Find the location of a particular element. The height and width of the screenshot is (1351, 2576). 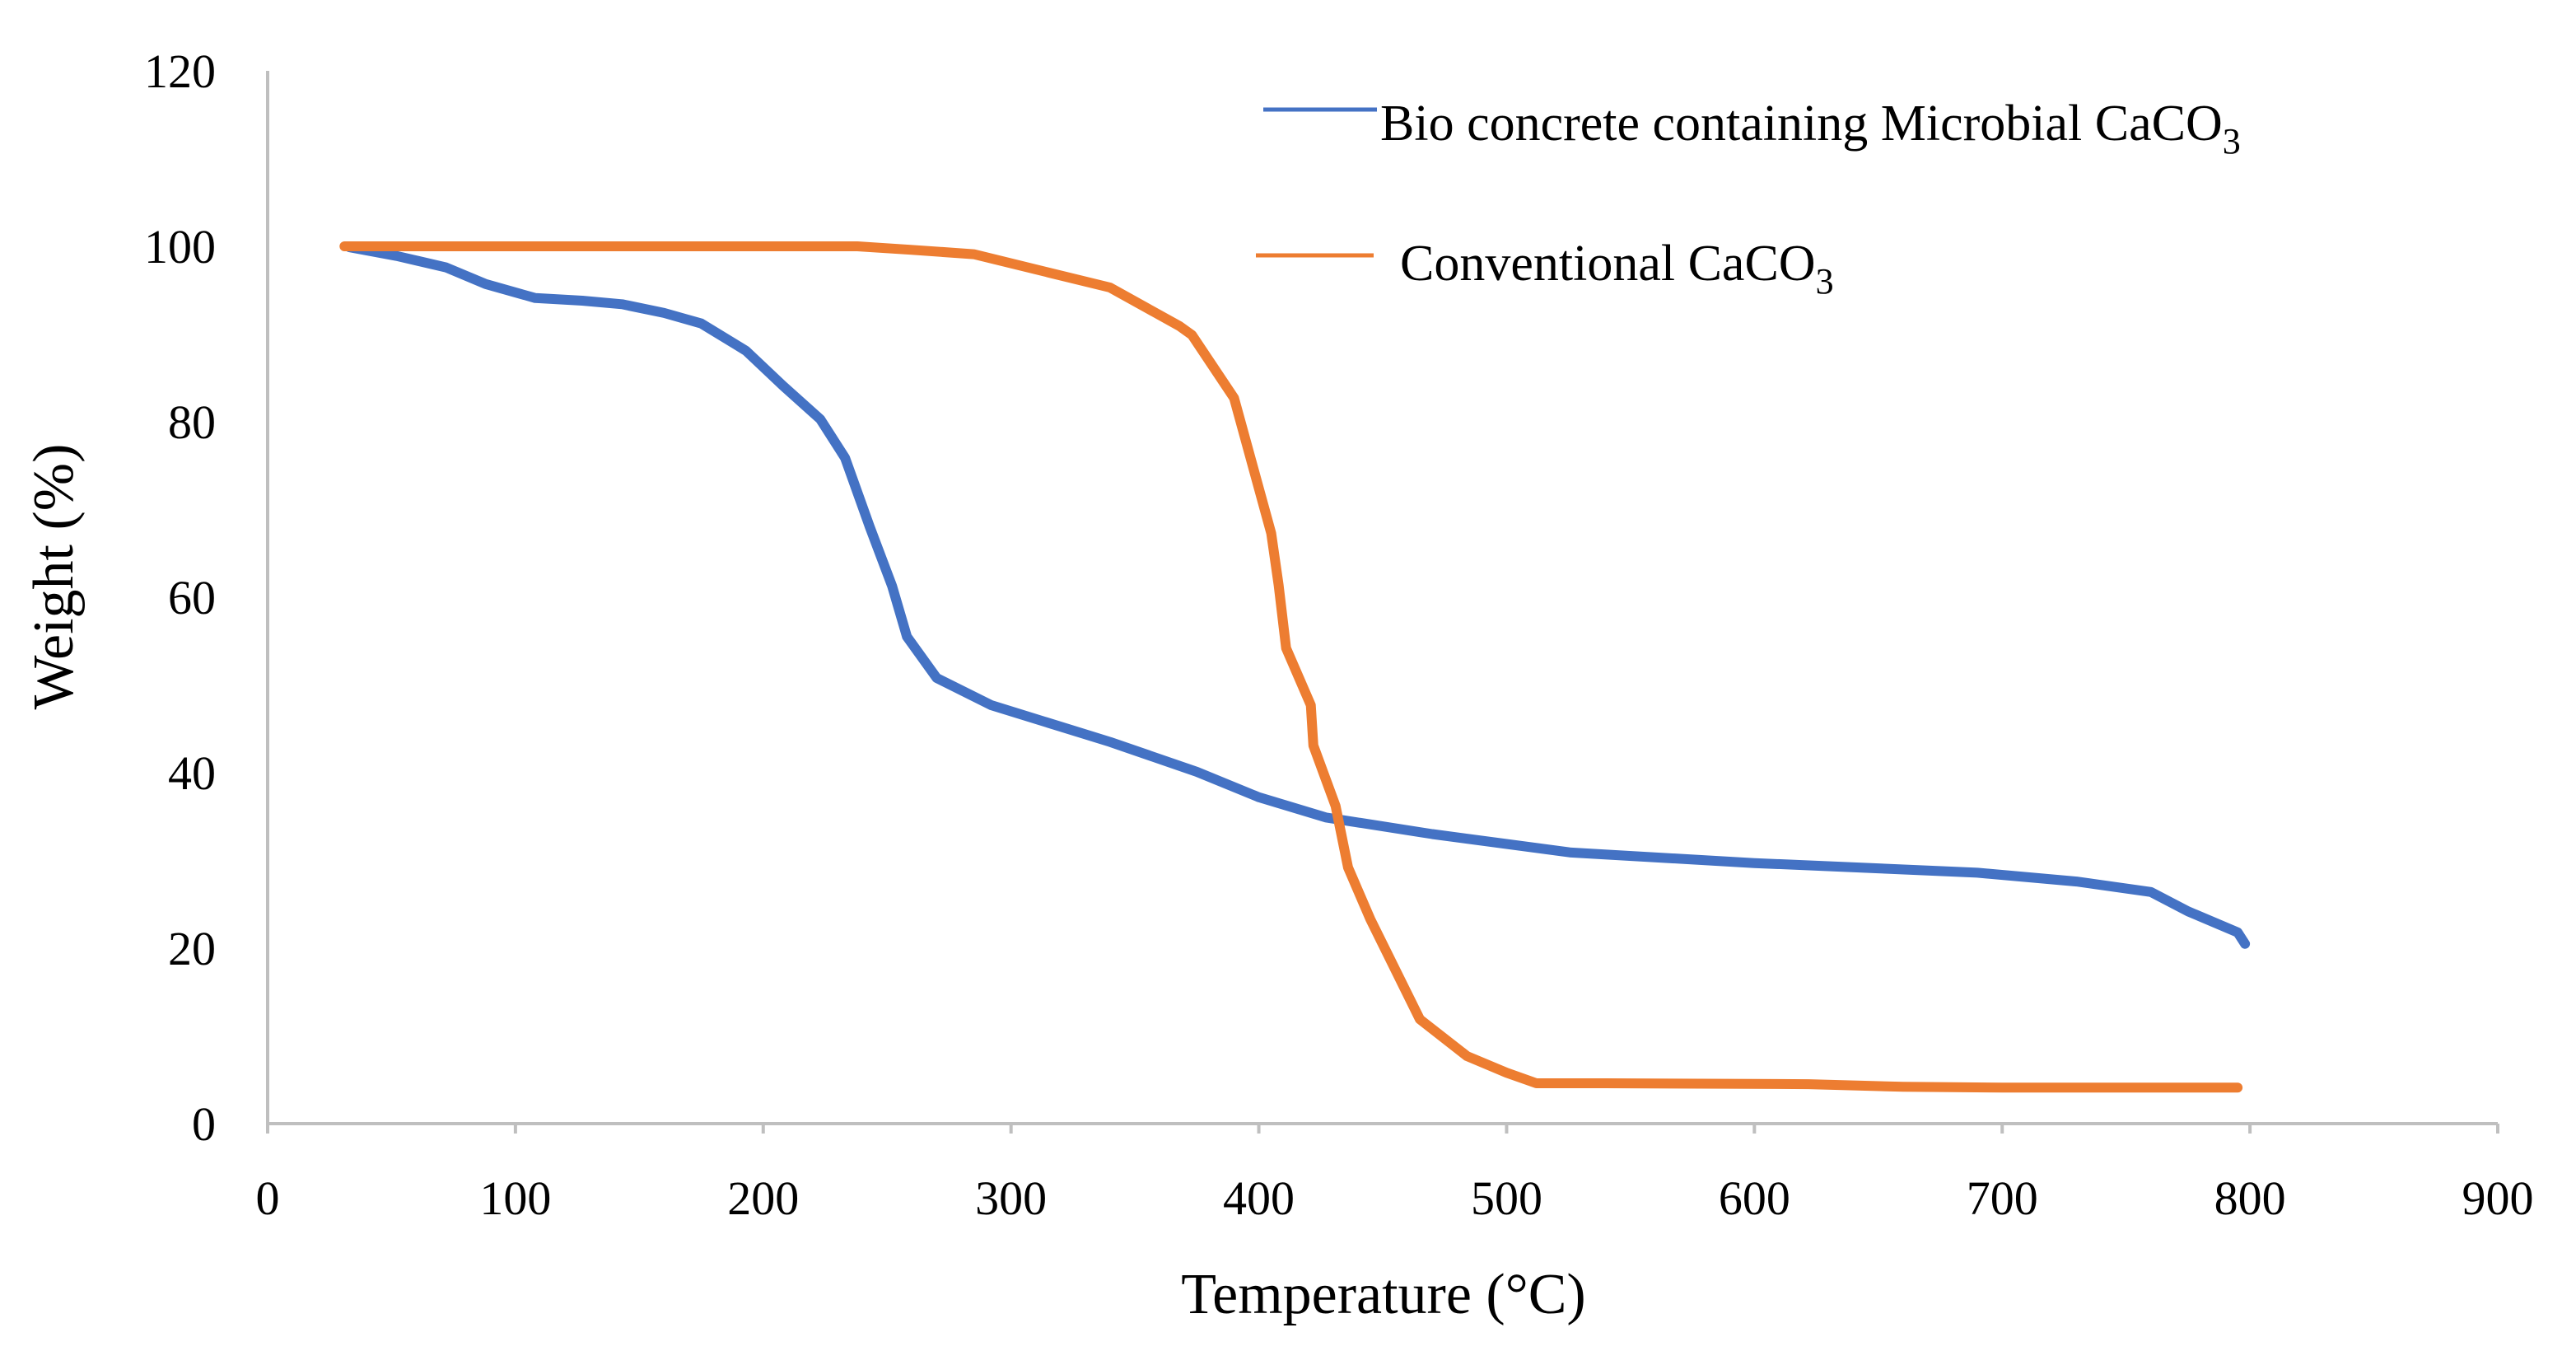

y-tick-labels: 0 20 40 60 80 100 120 is located at coordinates (180, 597).